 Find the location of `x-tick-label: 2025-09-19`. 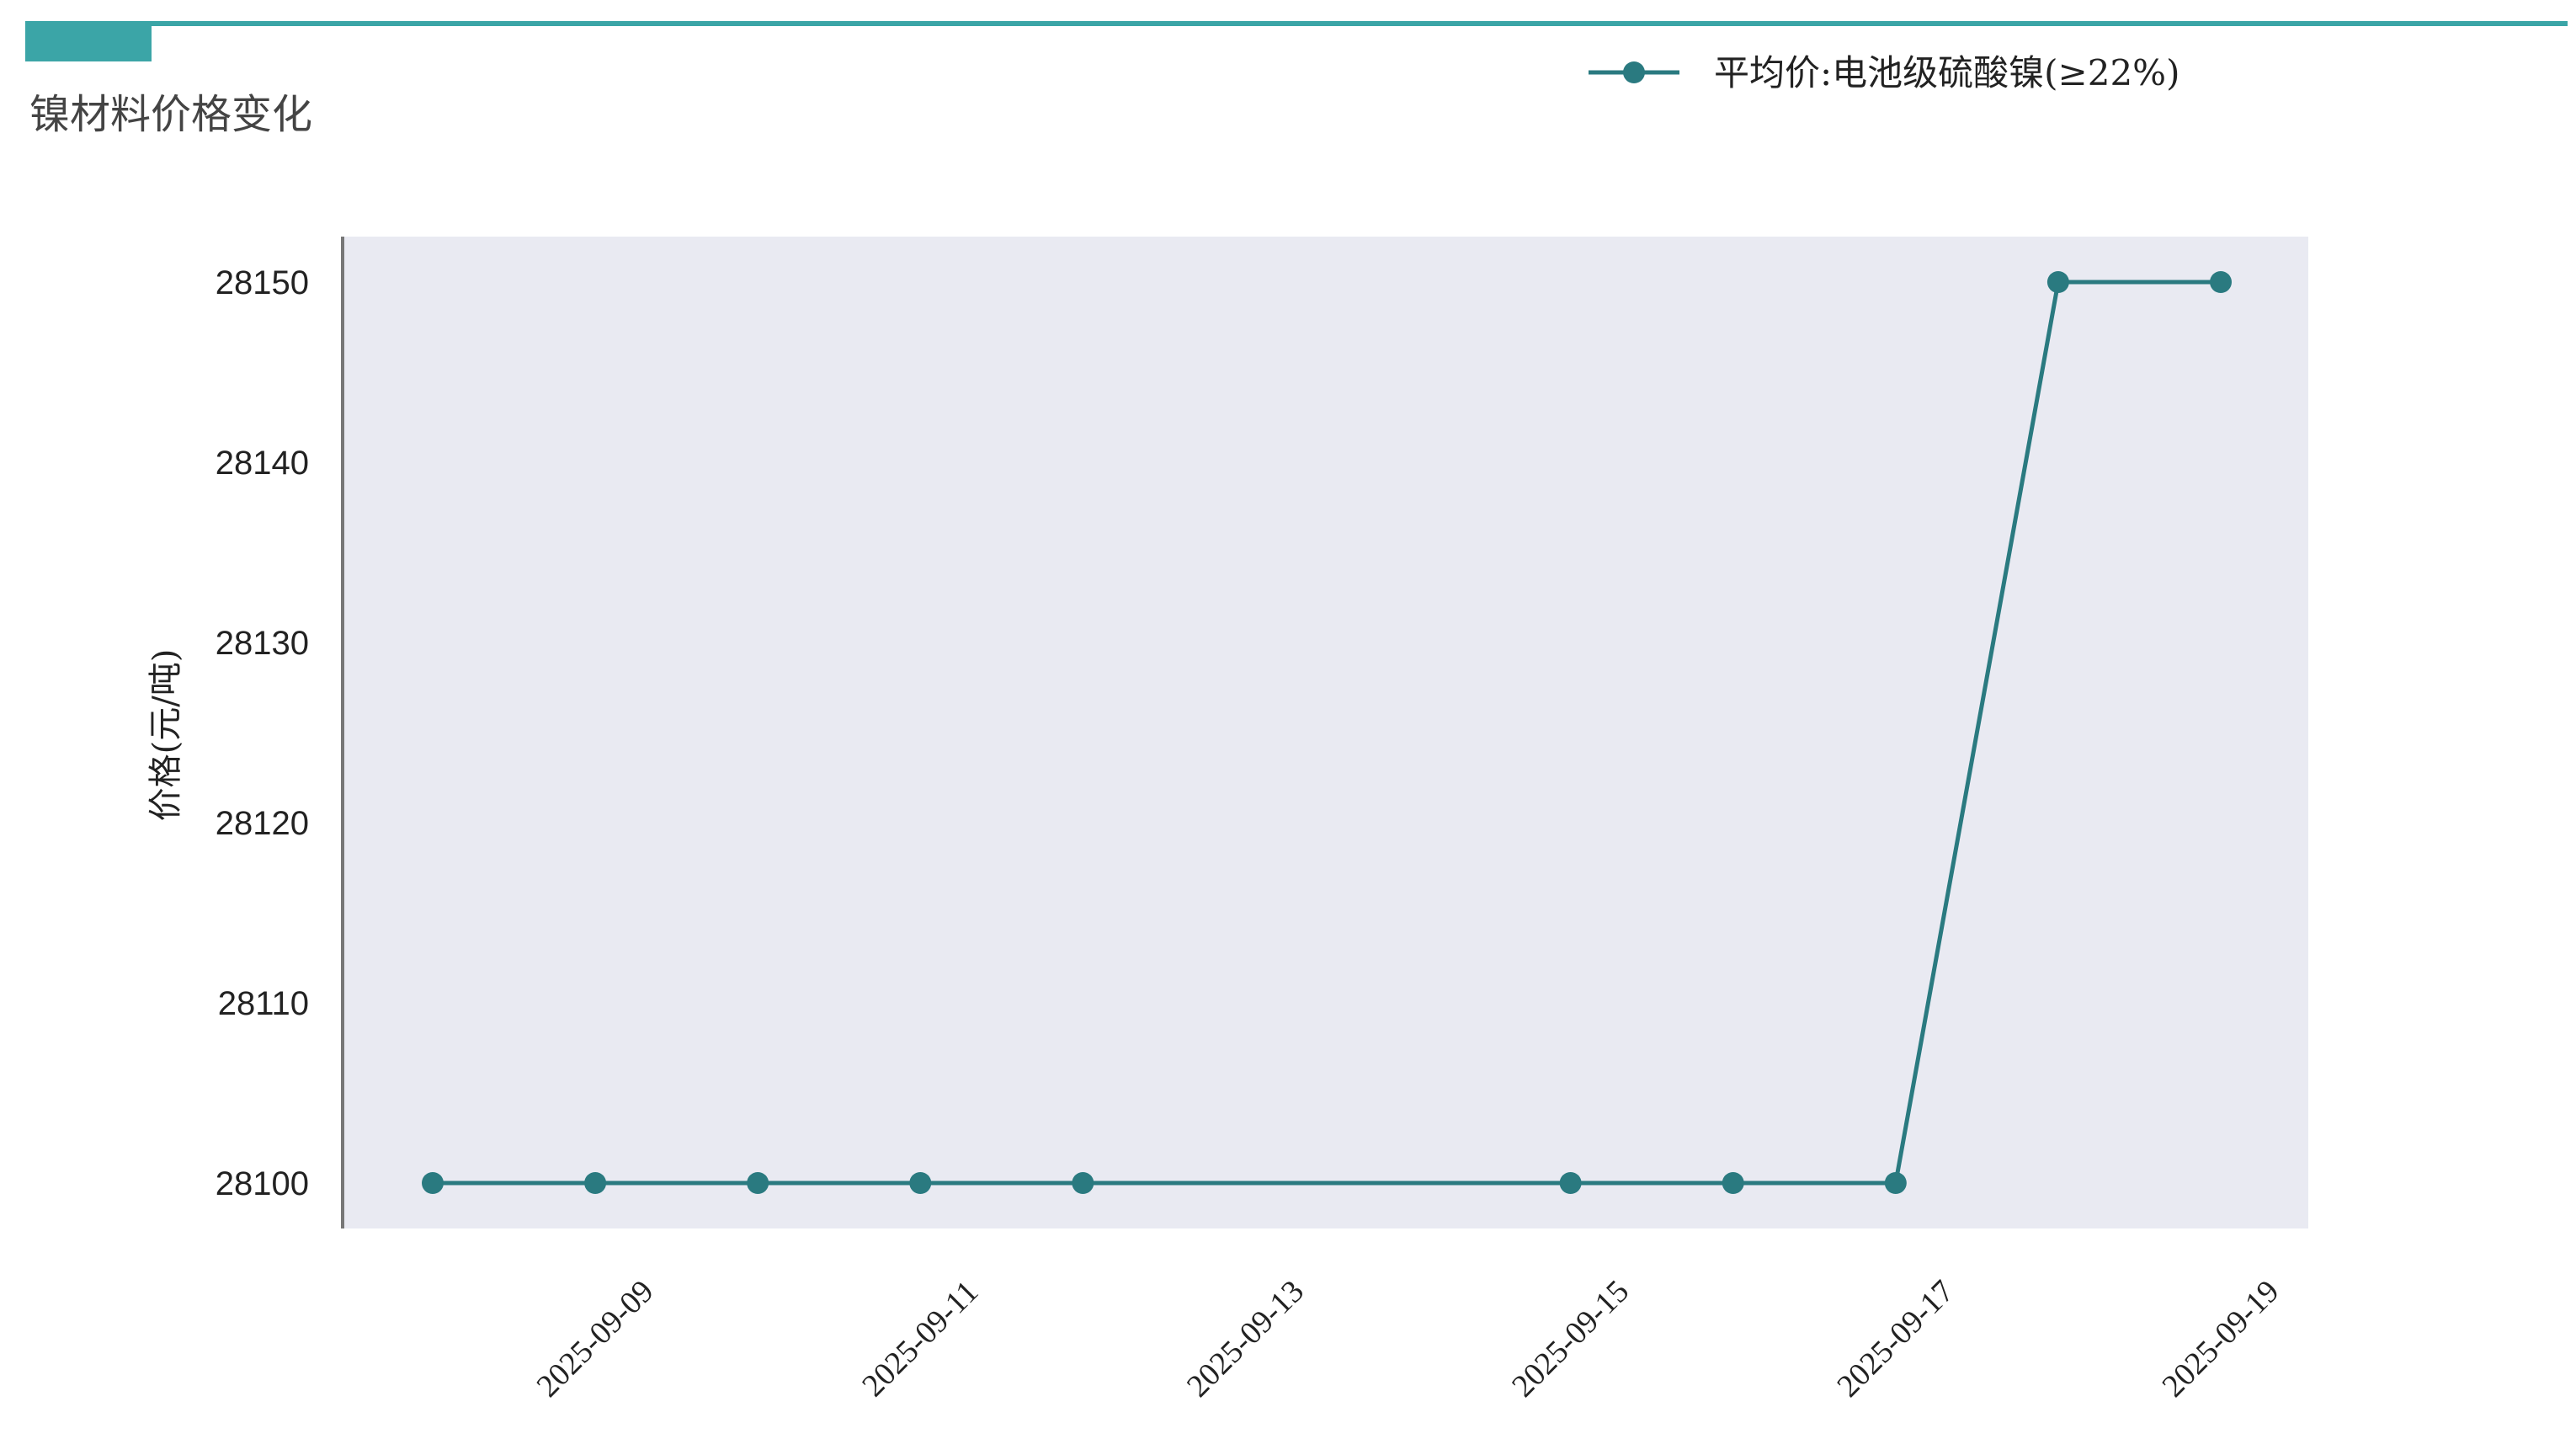

x-tick-label: 2025-09-19 is located at coordinates (2220, 1338).